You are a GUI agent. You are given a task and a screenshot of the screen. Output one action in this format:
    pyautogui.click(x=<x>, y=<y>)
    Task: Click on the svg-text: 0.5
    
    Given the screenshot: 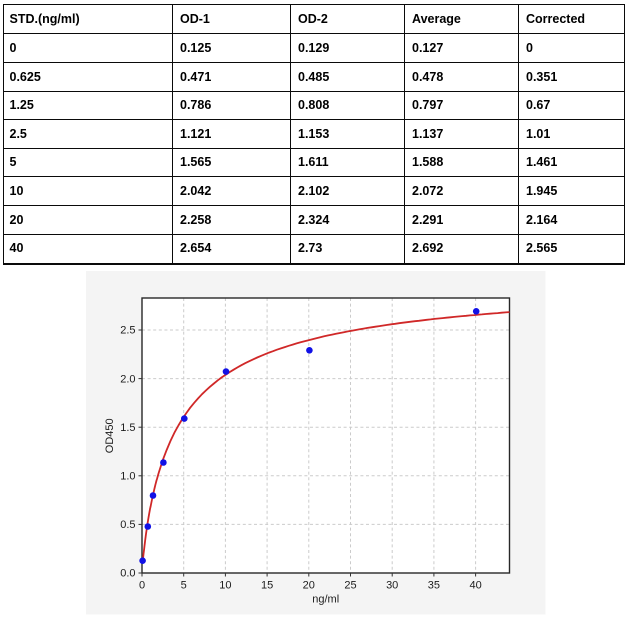 What is the action you would take?
    pyautogui.click(x=127, y=525)
    